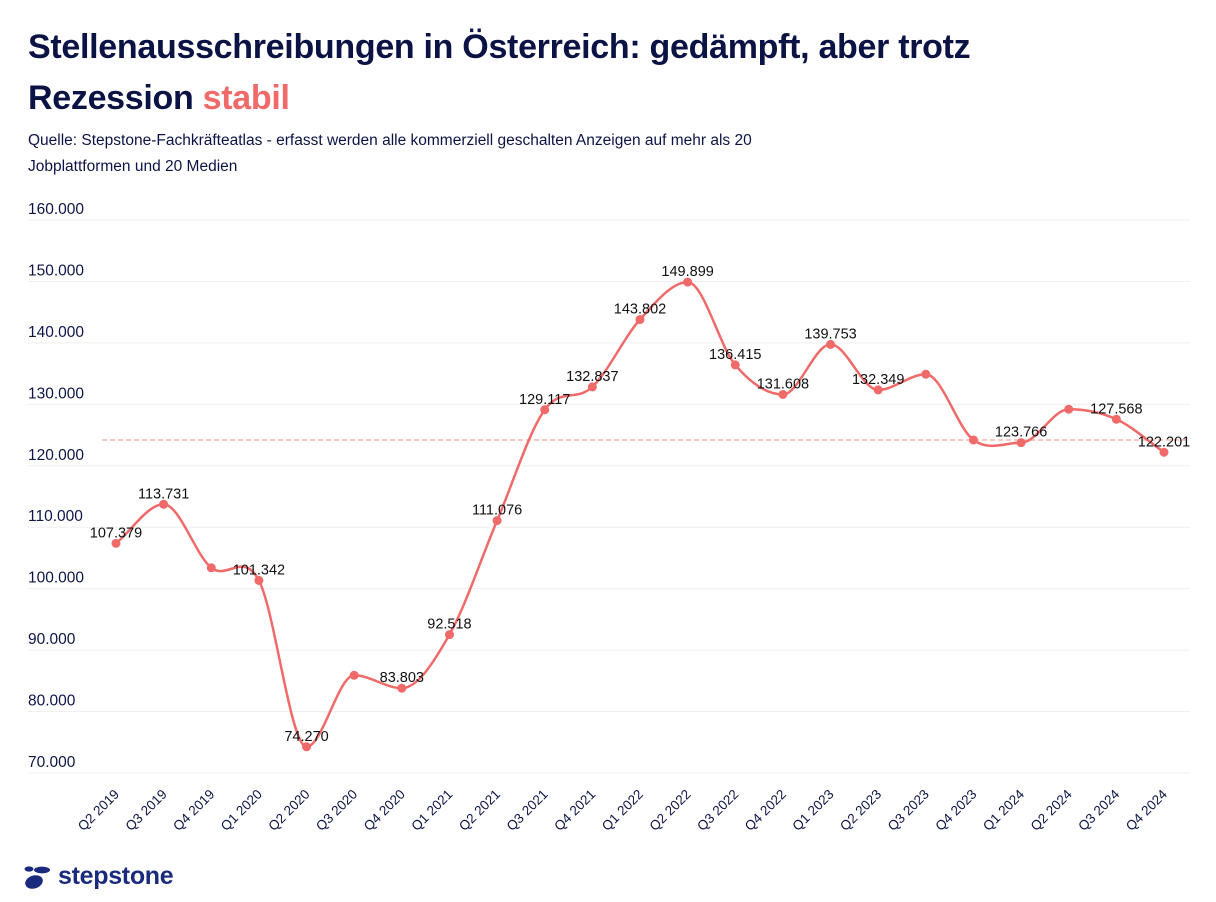 This screenshot has width=1216, height=902. Describe the element at coordinates (527, 810) in the screenshot. I see `x-tick-label: Q3 2021` at that location.